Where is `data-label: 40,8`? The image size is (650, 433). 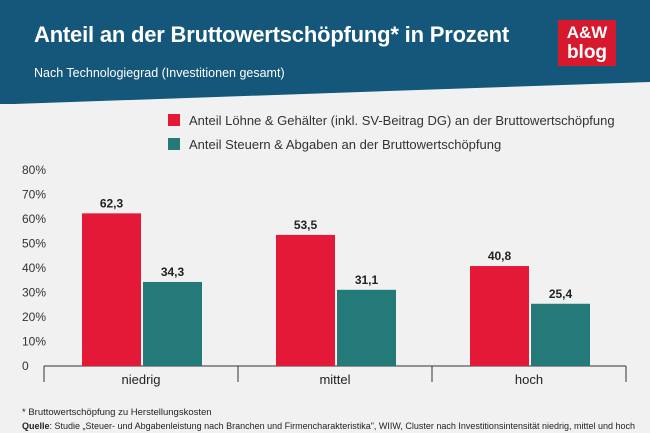 data-label: 40,8 is located at coordinates (500, 256).